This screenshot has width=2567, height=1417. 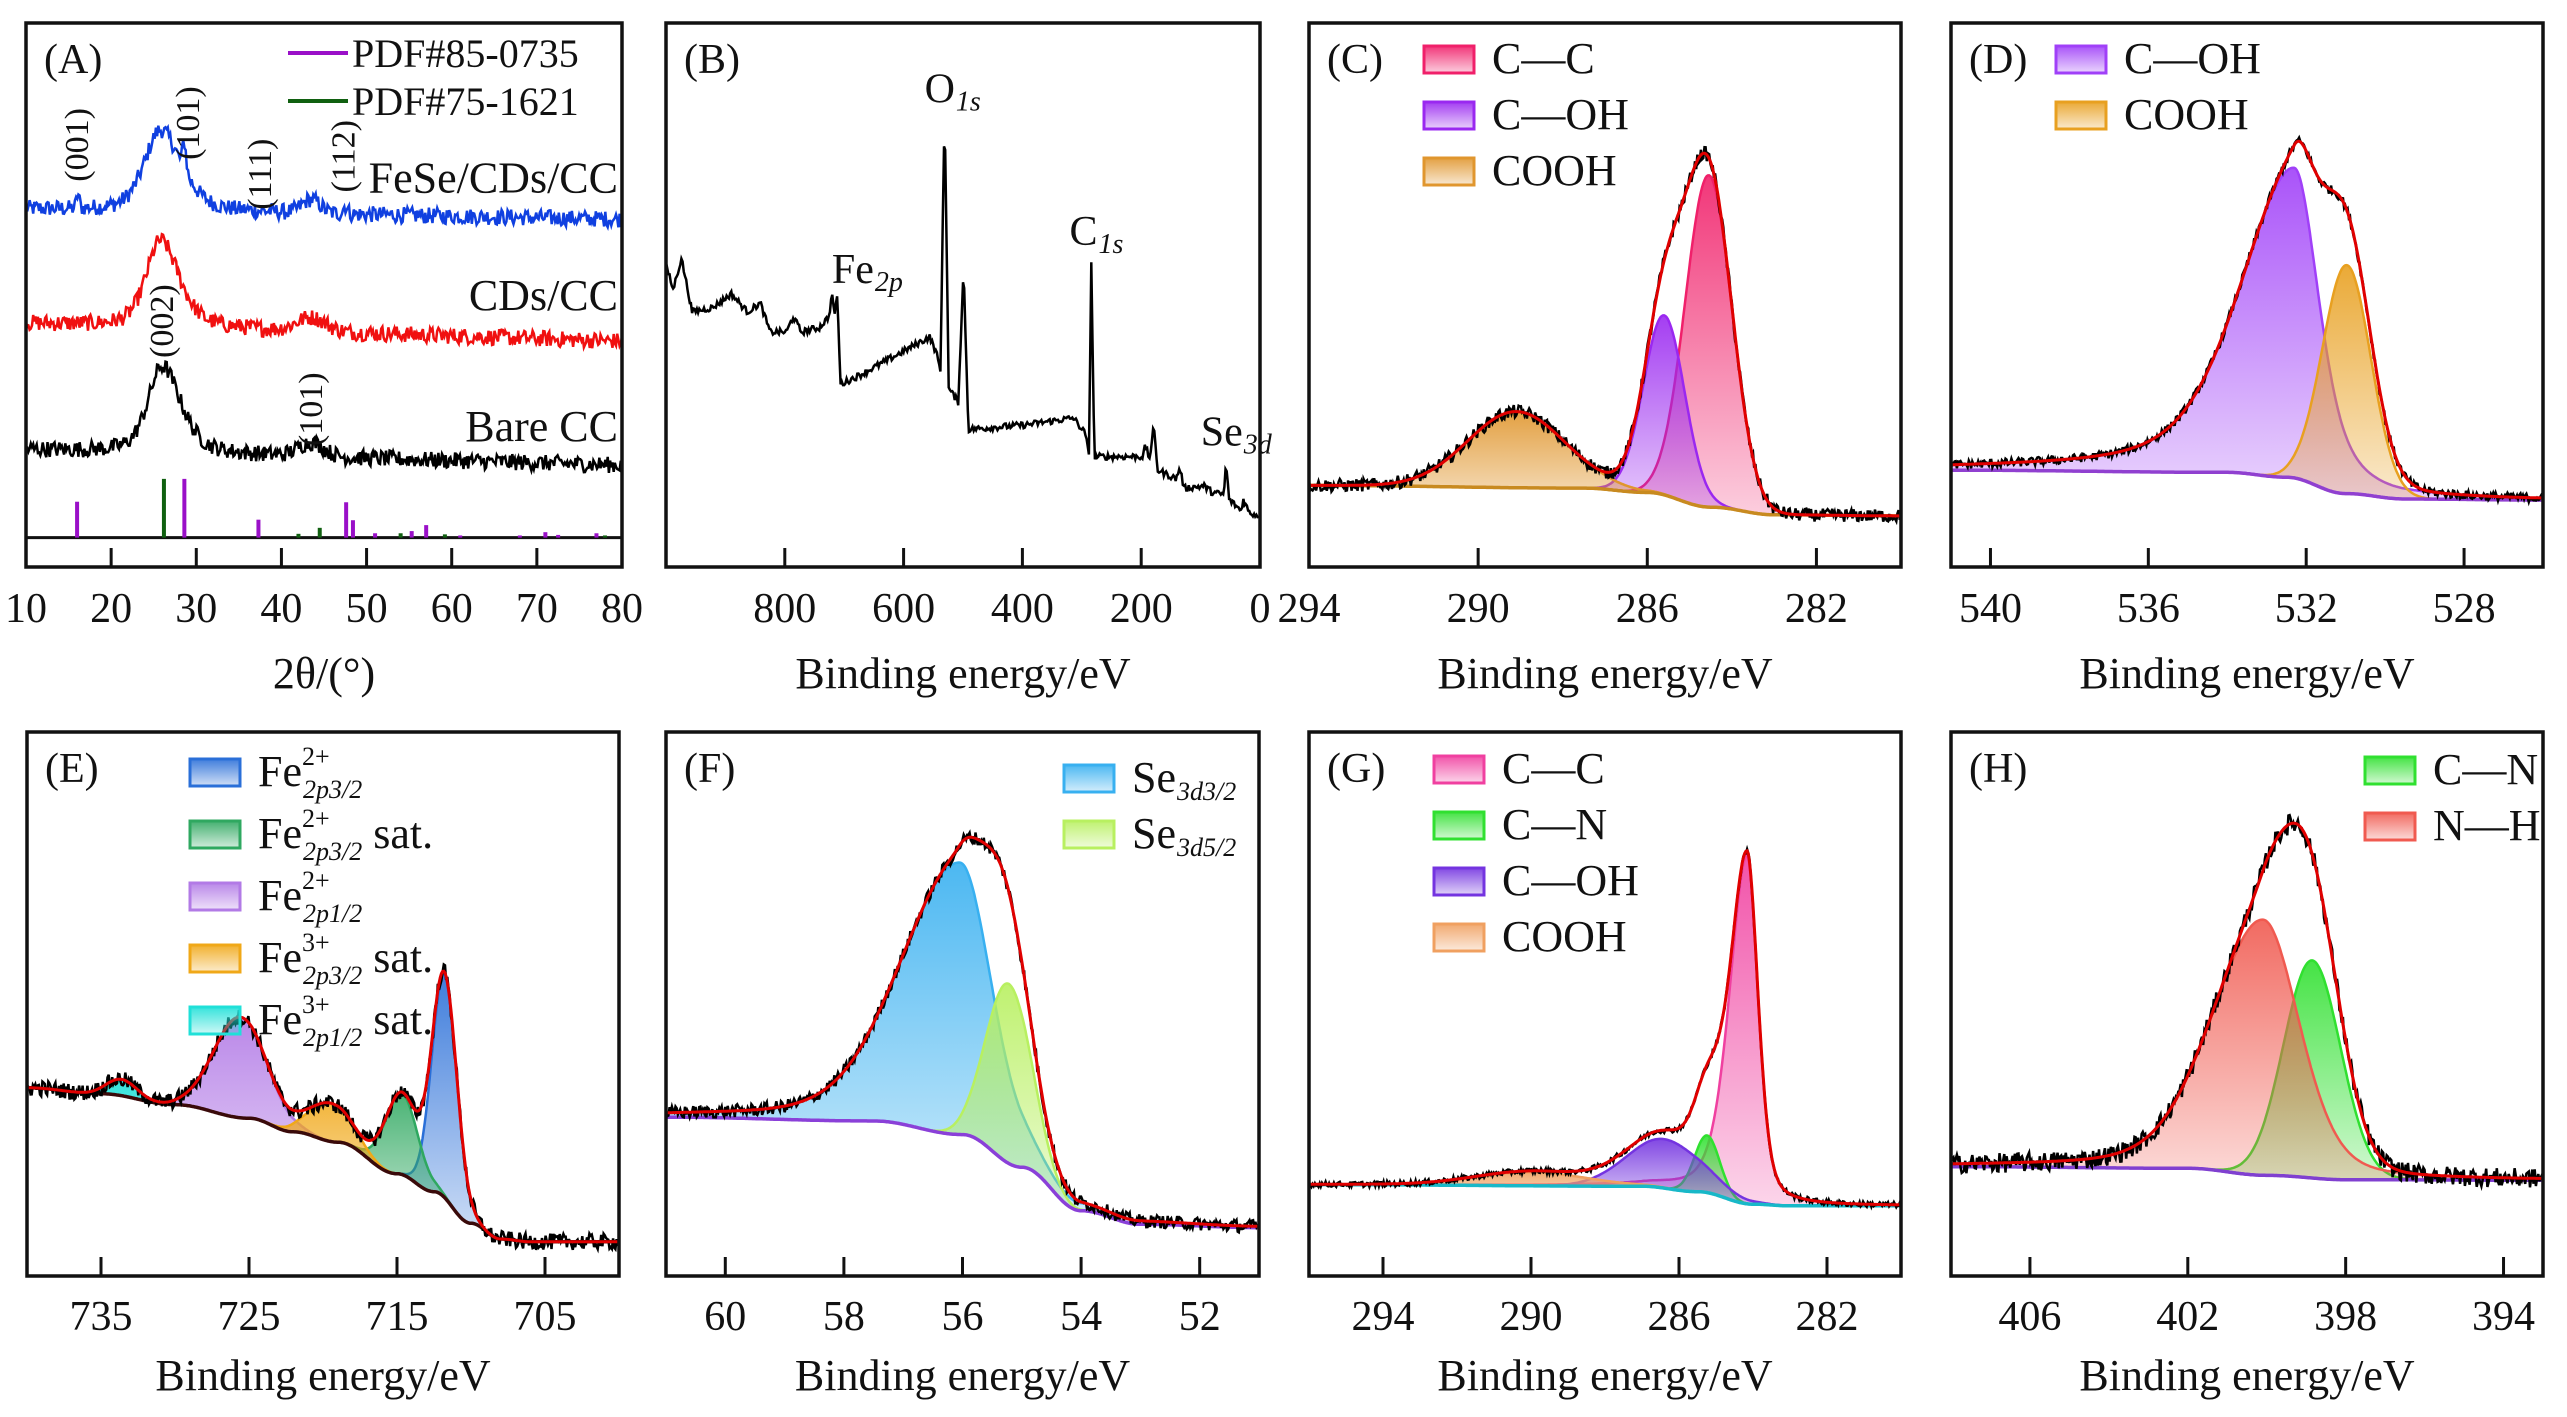 What do you see at coordinates (1998, 769) in the screenshot?
I see `panel-label: (H)` at bounding box center [1998, 769].